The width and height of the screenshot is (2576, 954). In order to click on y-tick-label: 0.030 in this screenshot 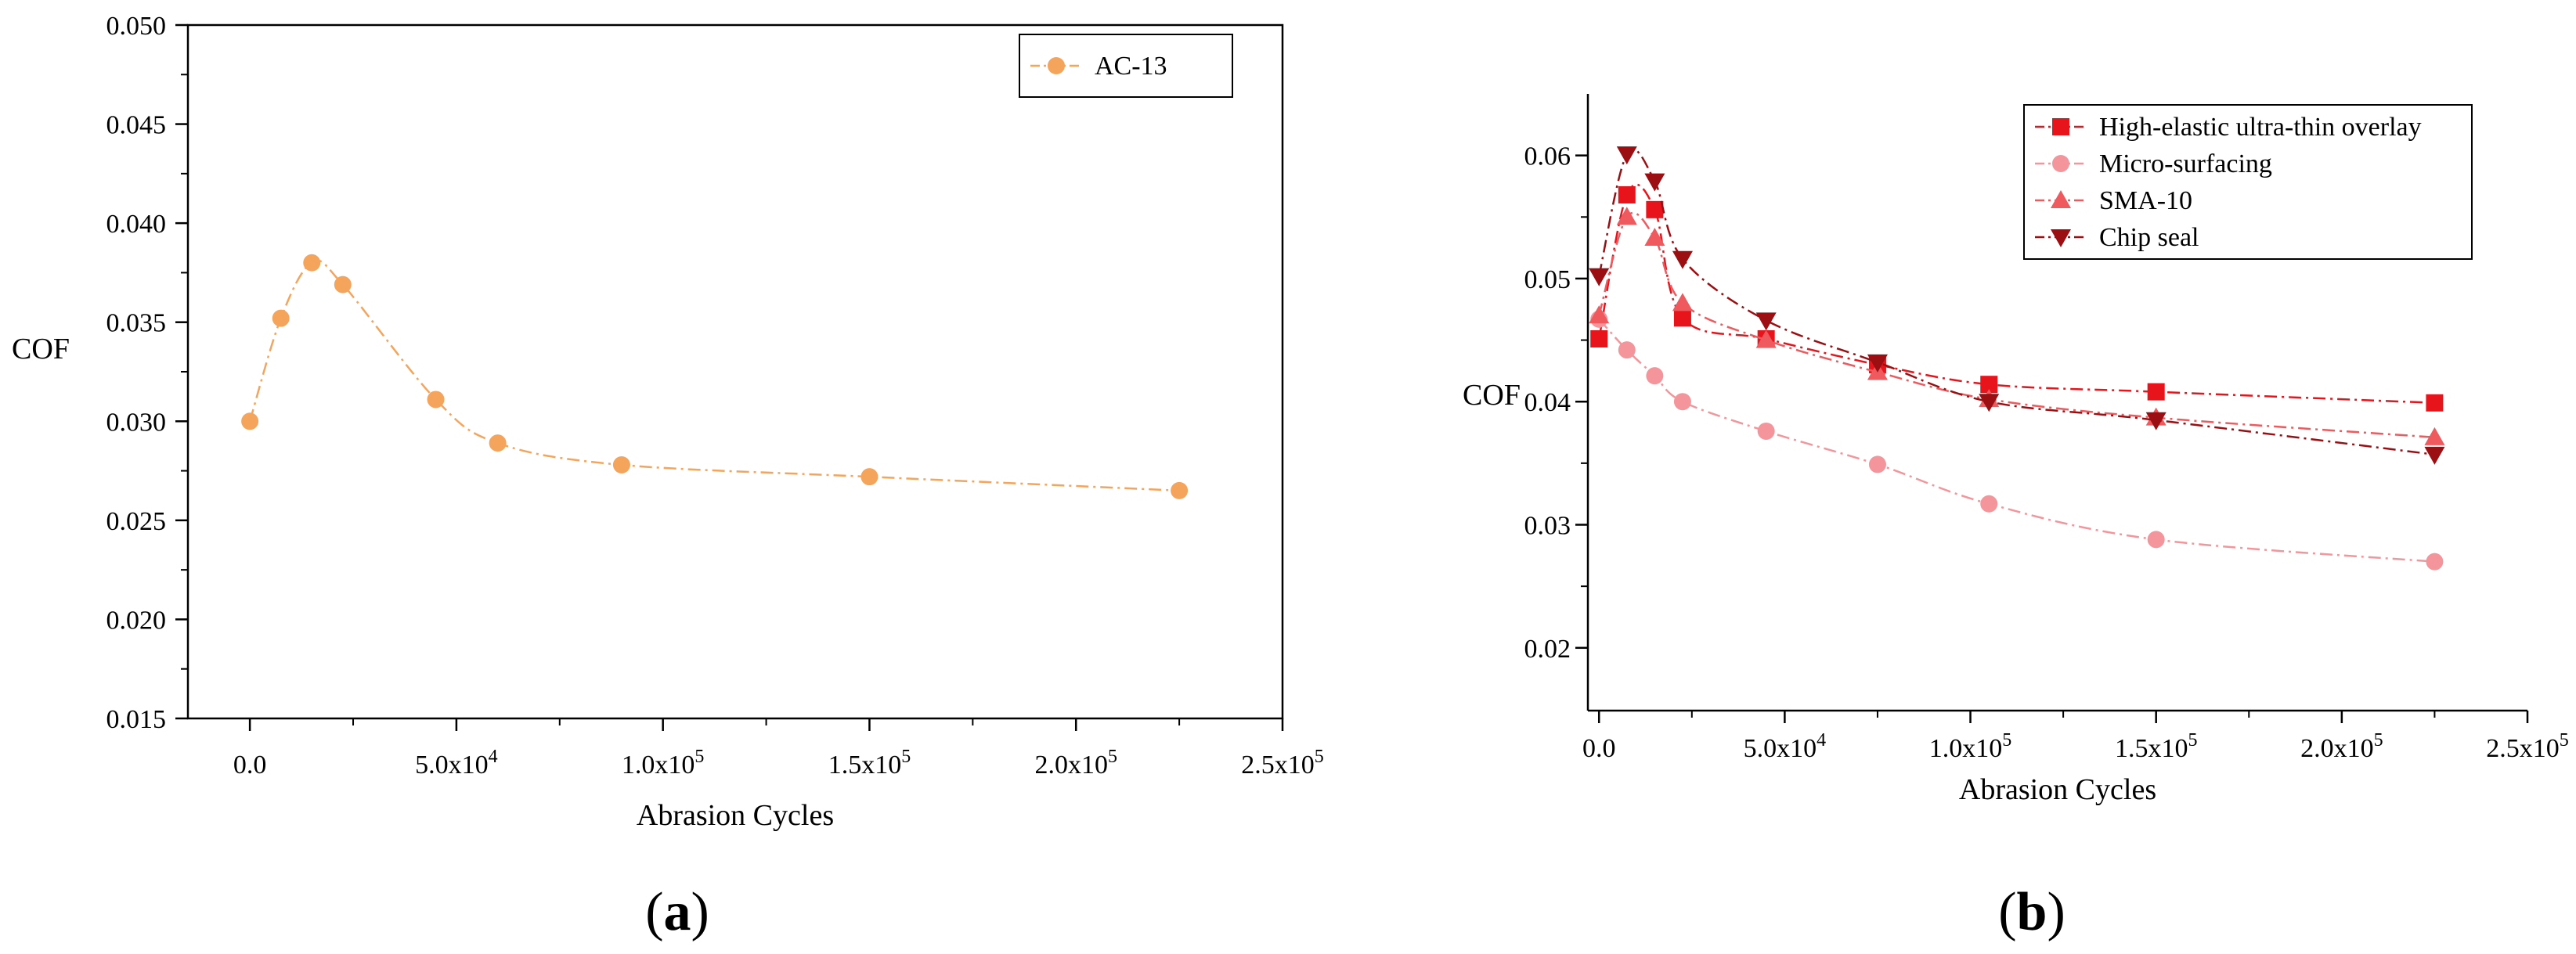, I will do `click(136, 422)`.